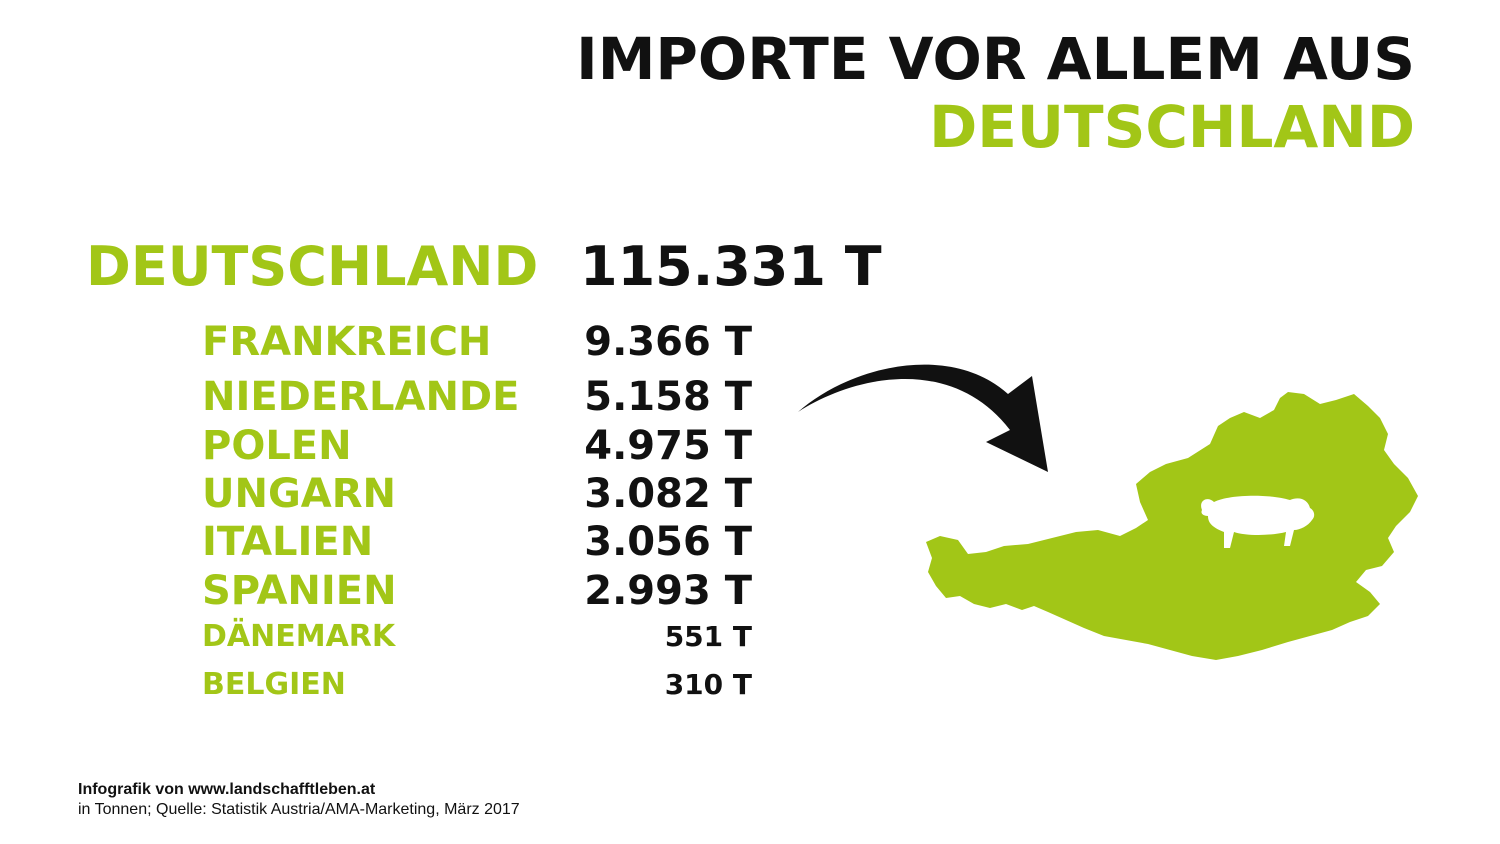 The height and width of the screenshot is (844, 1500). I want to click on country-label: POLEN, so click(277, 446).